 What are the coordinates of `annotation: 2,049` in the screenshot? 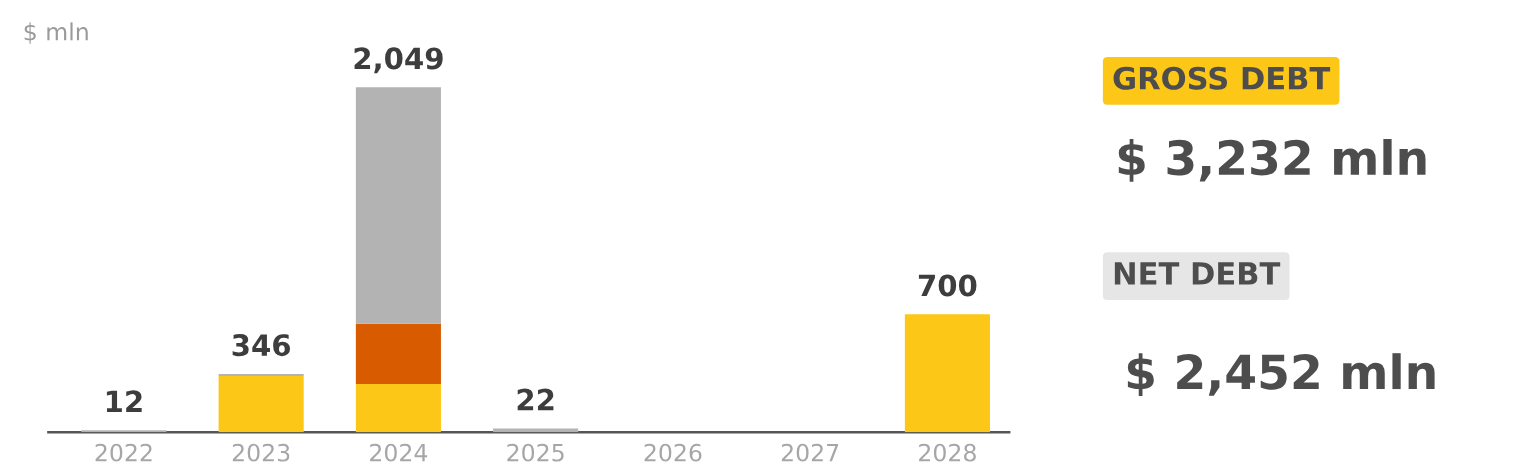 It's located at (398, 60).